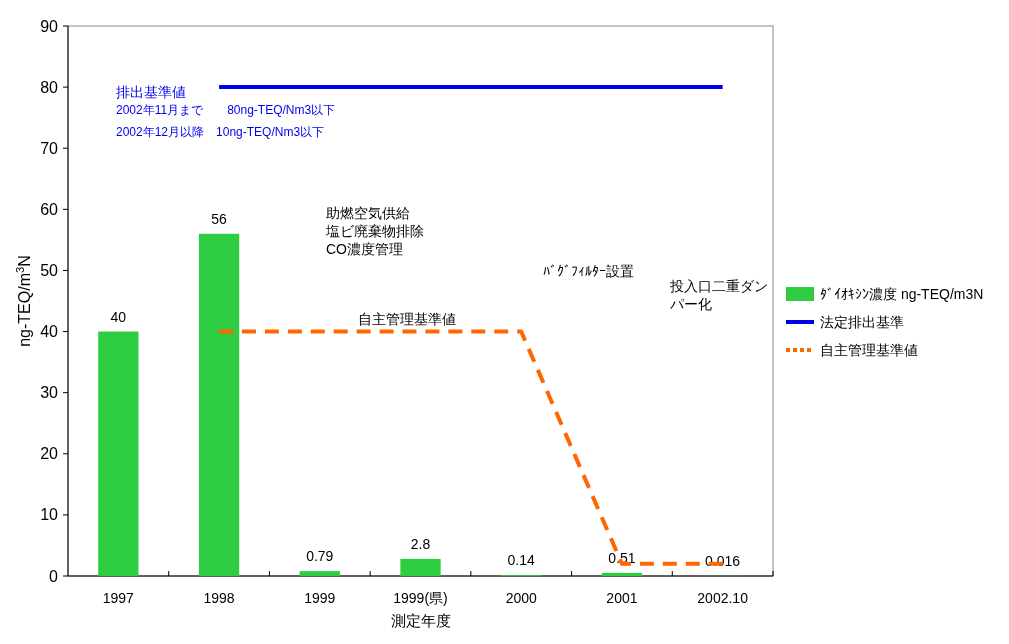 The width and height of the screenshot is (1009, 644). Describe the element at coordinates (49, 209) in the screenshot. I see `y-tick-label: 60` at that location.